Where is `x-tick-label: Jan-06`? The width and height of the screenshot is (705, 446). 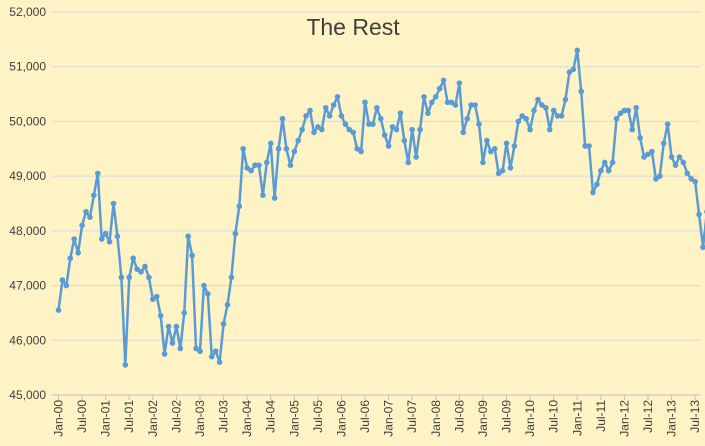
x-tick-label: Jan-06 is located at coordinates (341, 418).